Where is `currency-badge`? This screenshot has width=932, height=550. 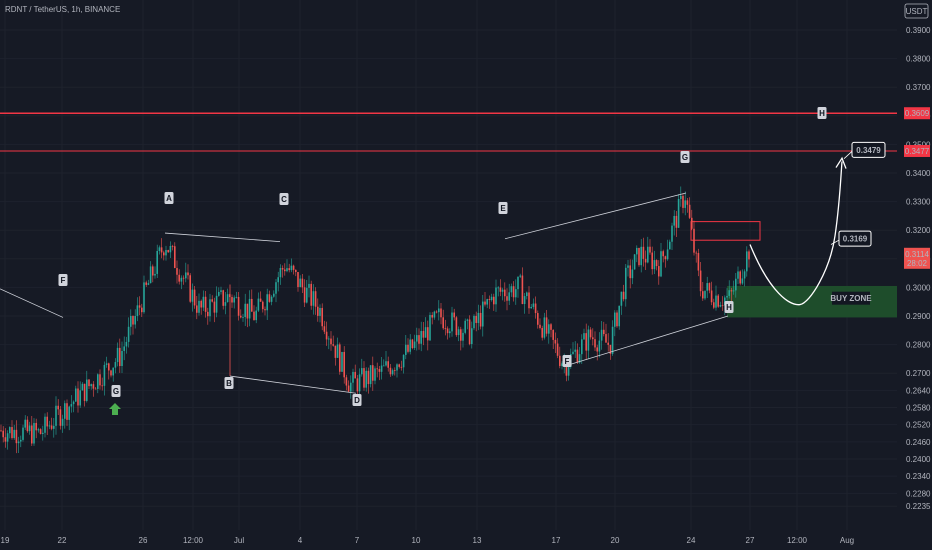 currency-badge is located at coordinates (916, 11).